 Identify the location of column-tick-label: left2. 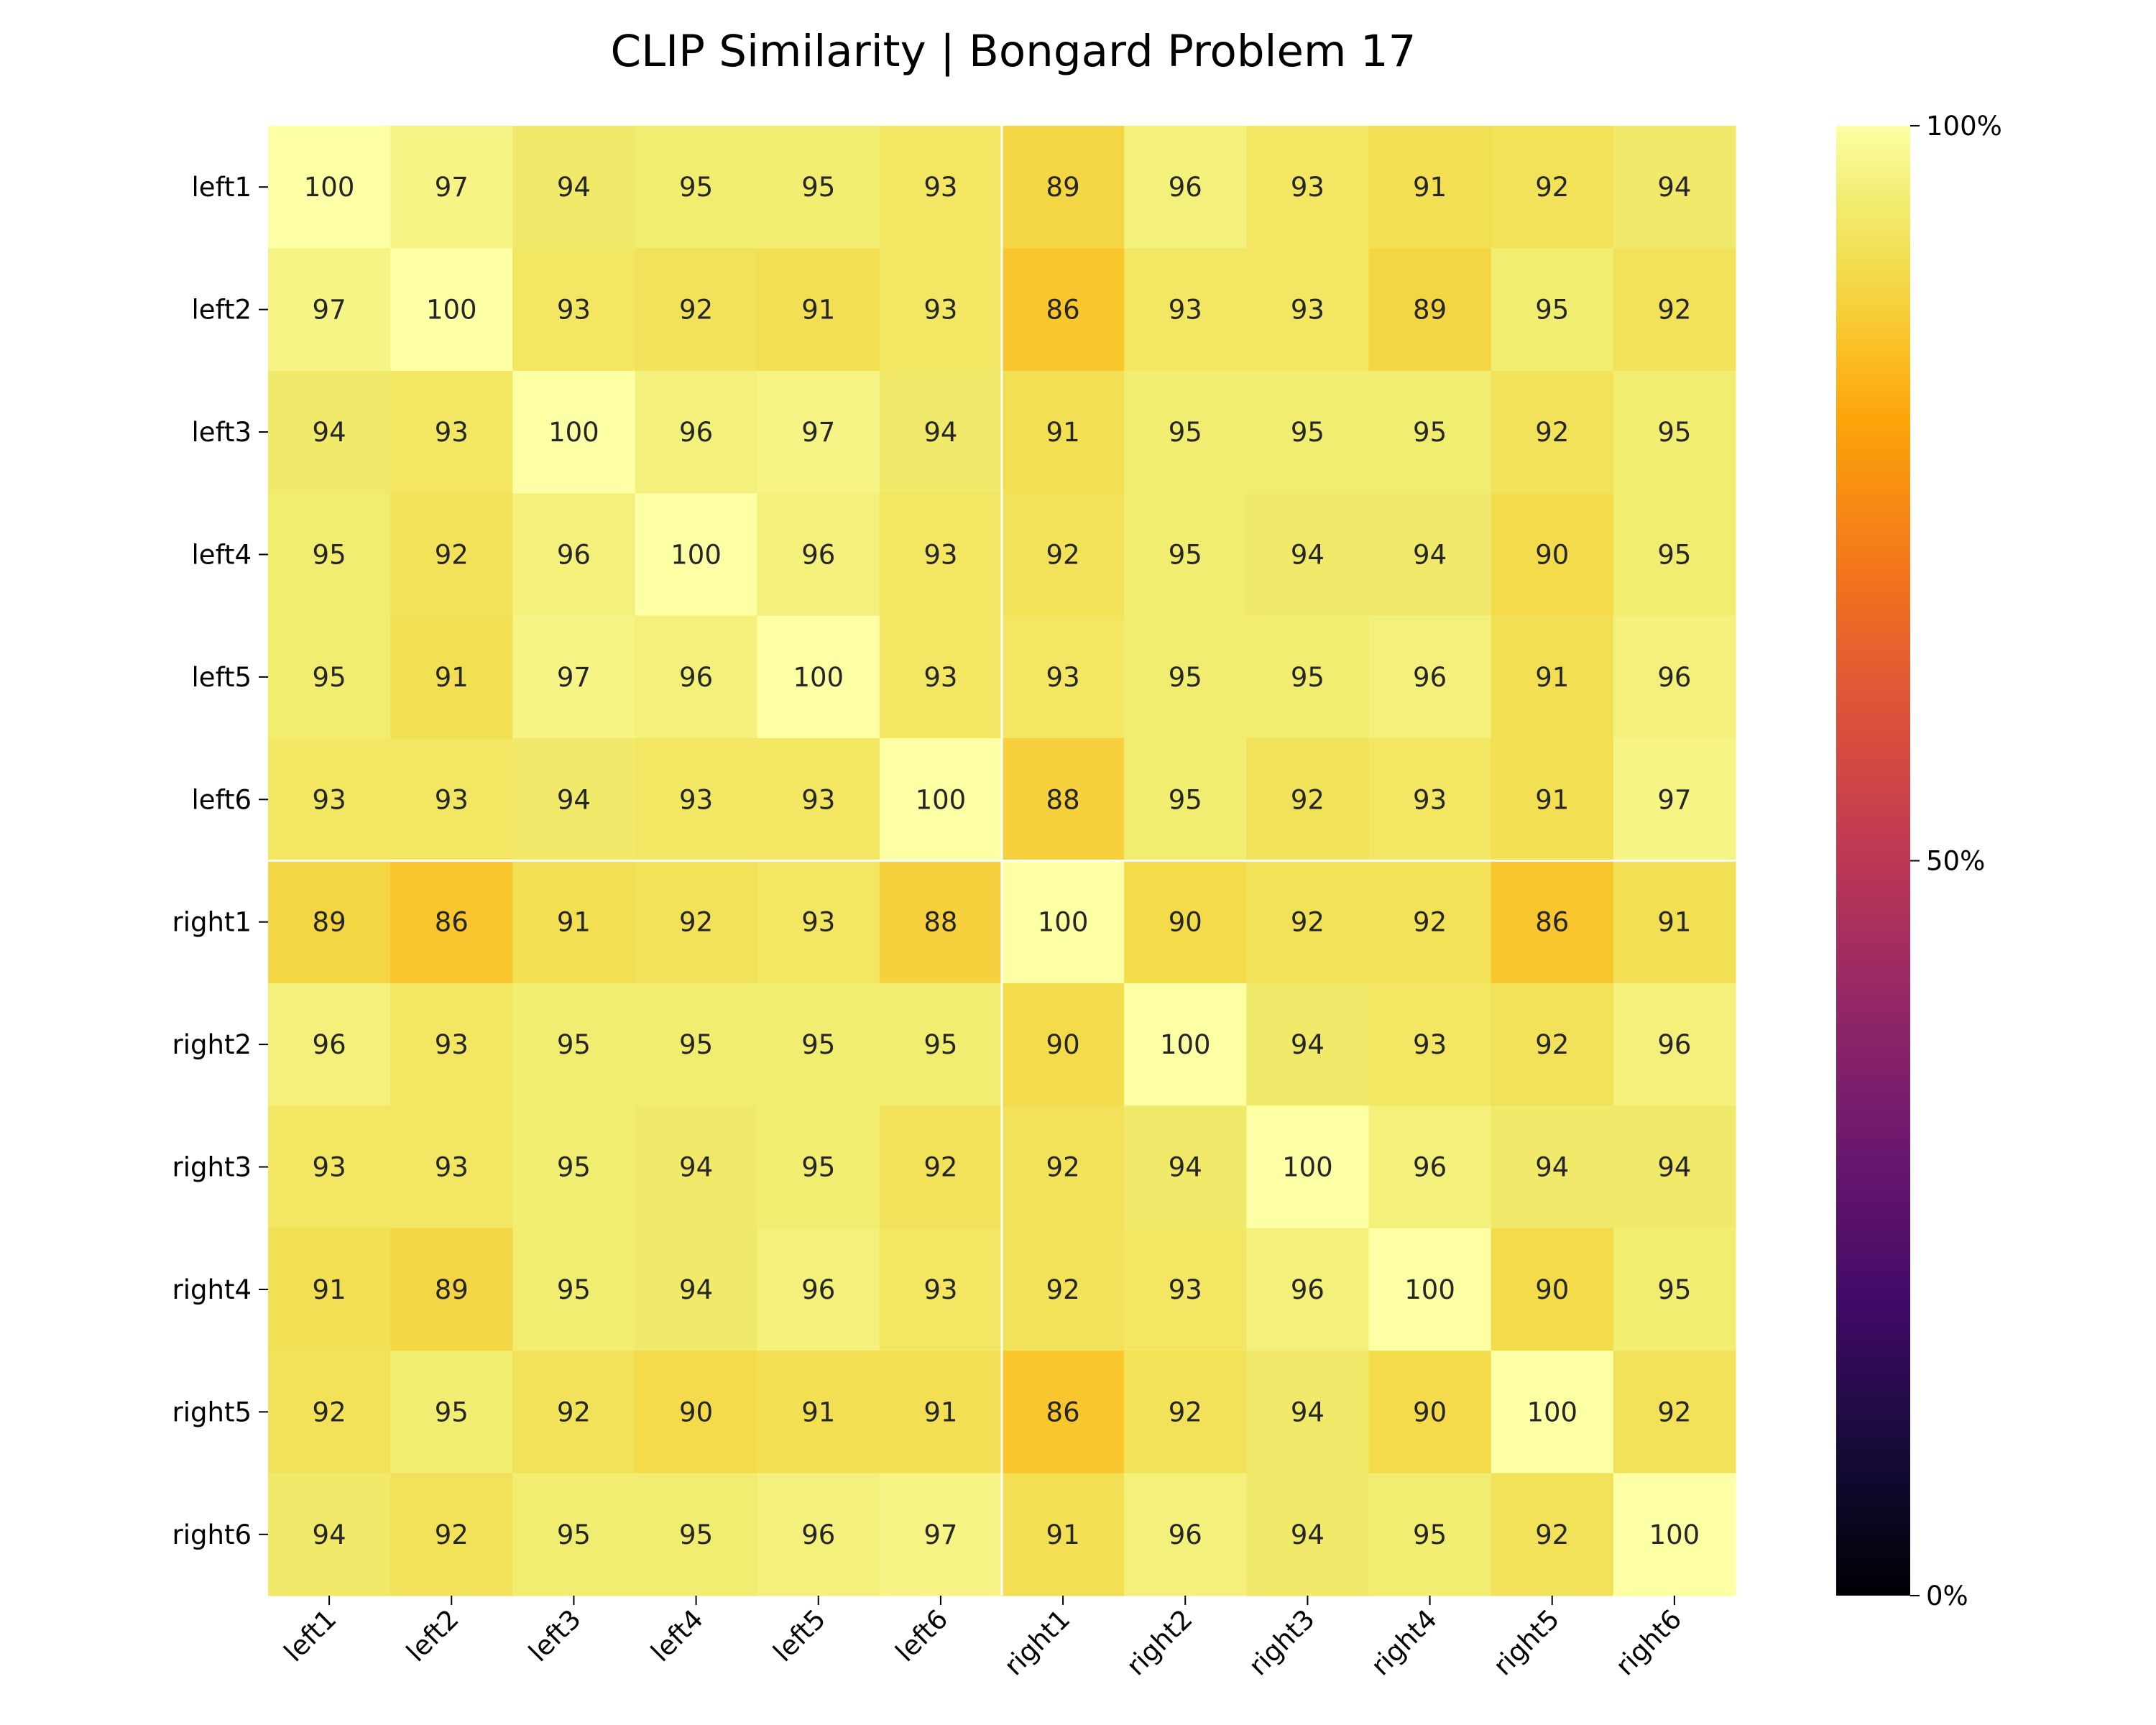
(432, 1636).